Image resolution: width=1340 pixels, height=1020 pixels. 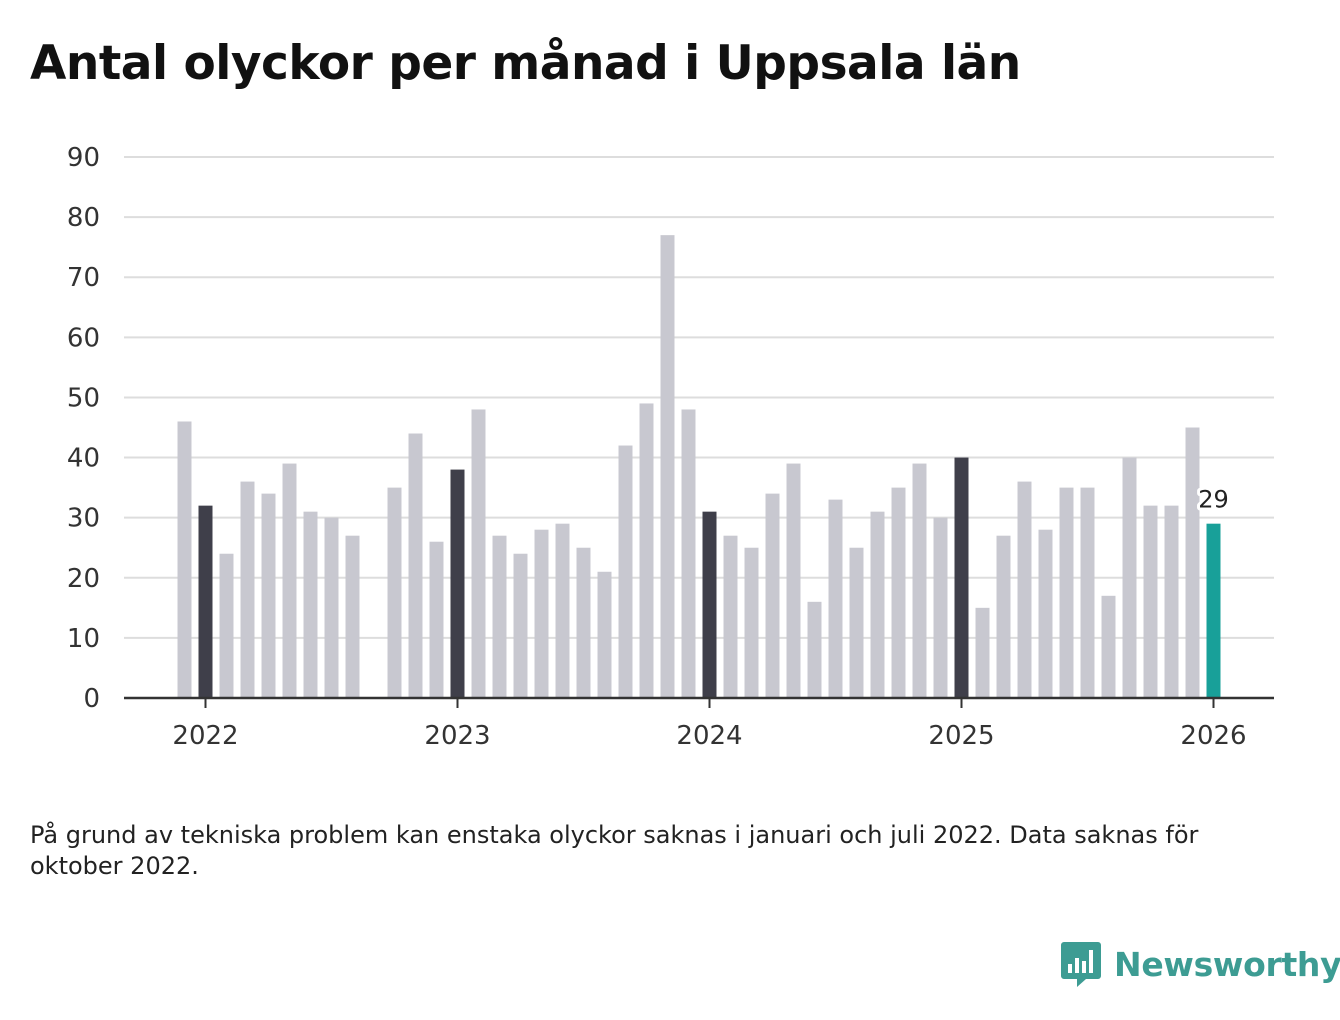 I want to click on y-tick-label: 40, so click(x=83, y=459).